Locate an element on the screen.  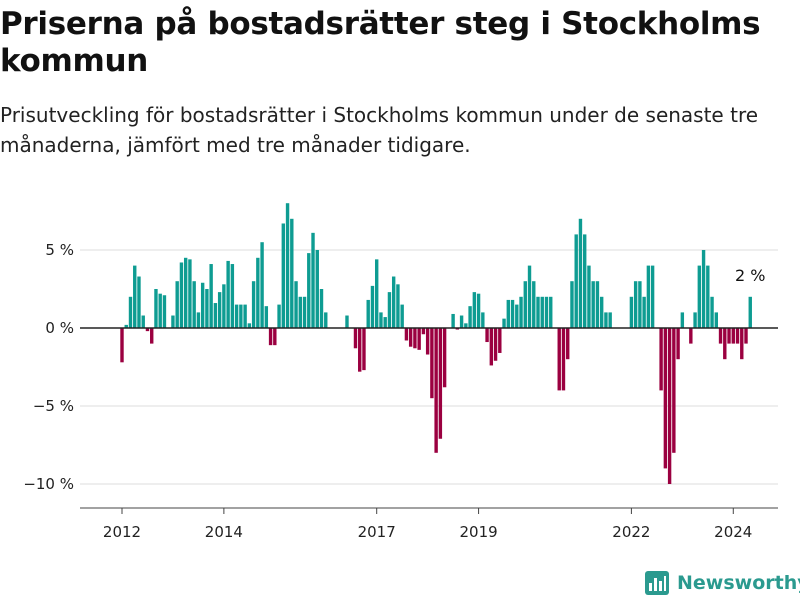
bar-annotation: 2 % is located at coordinates (750, 275).